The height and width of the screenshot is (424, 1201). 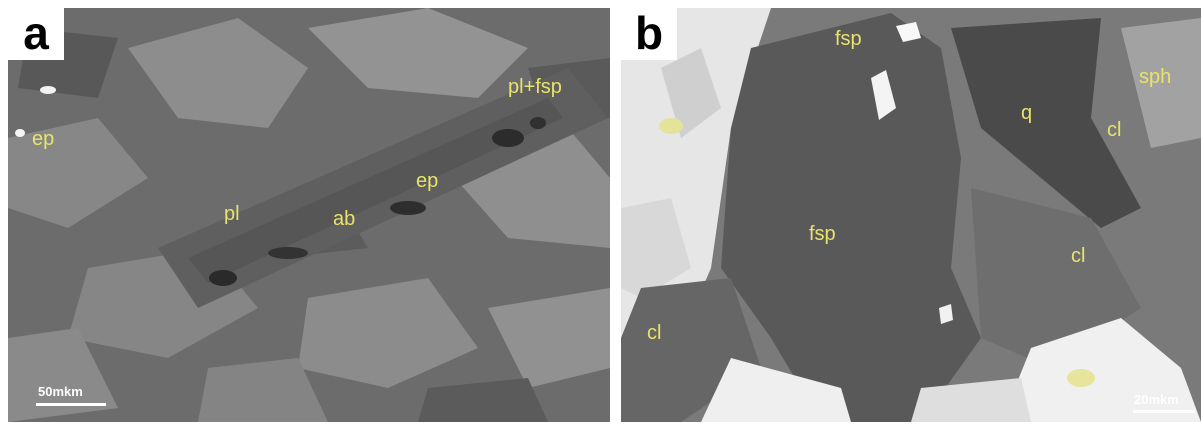 I want to click on mineral-label-ab: ab, so click(x=344, y=219).